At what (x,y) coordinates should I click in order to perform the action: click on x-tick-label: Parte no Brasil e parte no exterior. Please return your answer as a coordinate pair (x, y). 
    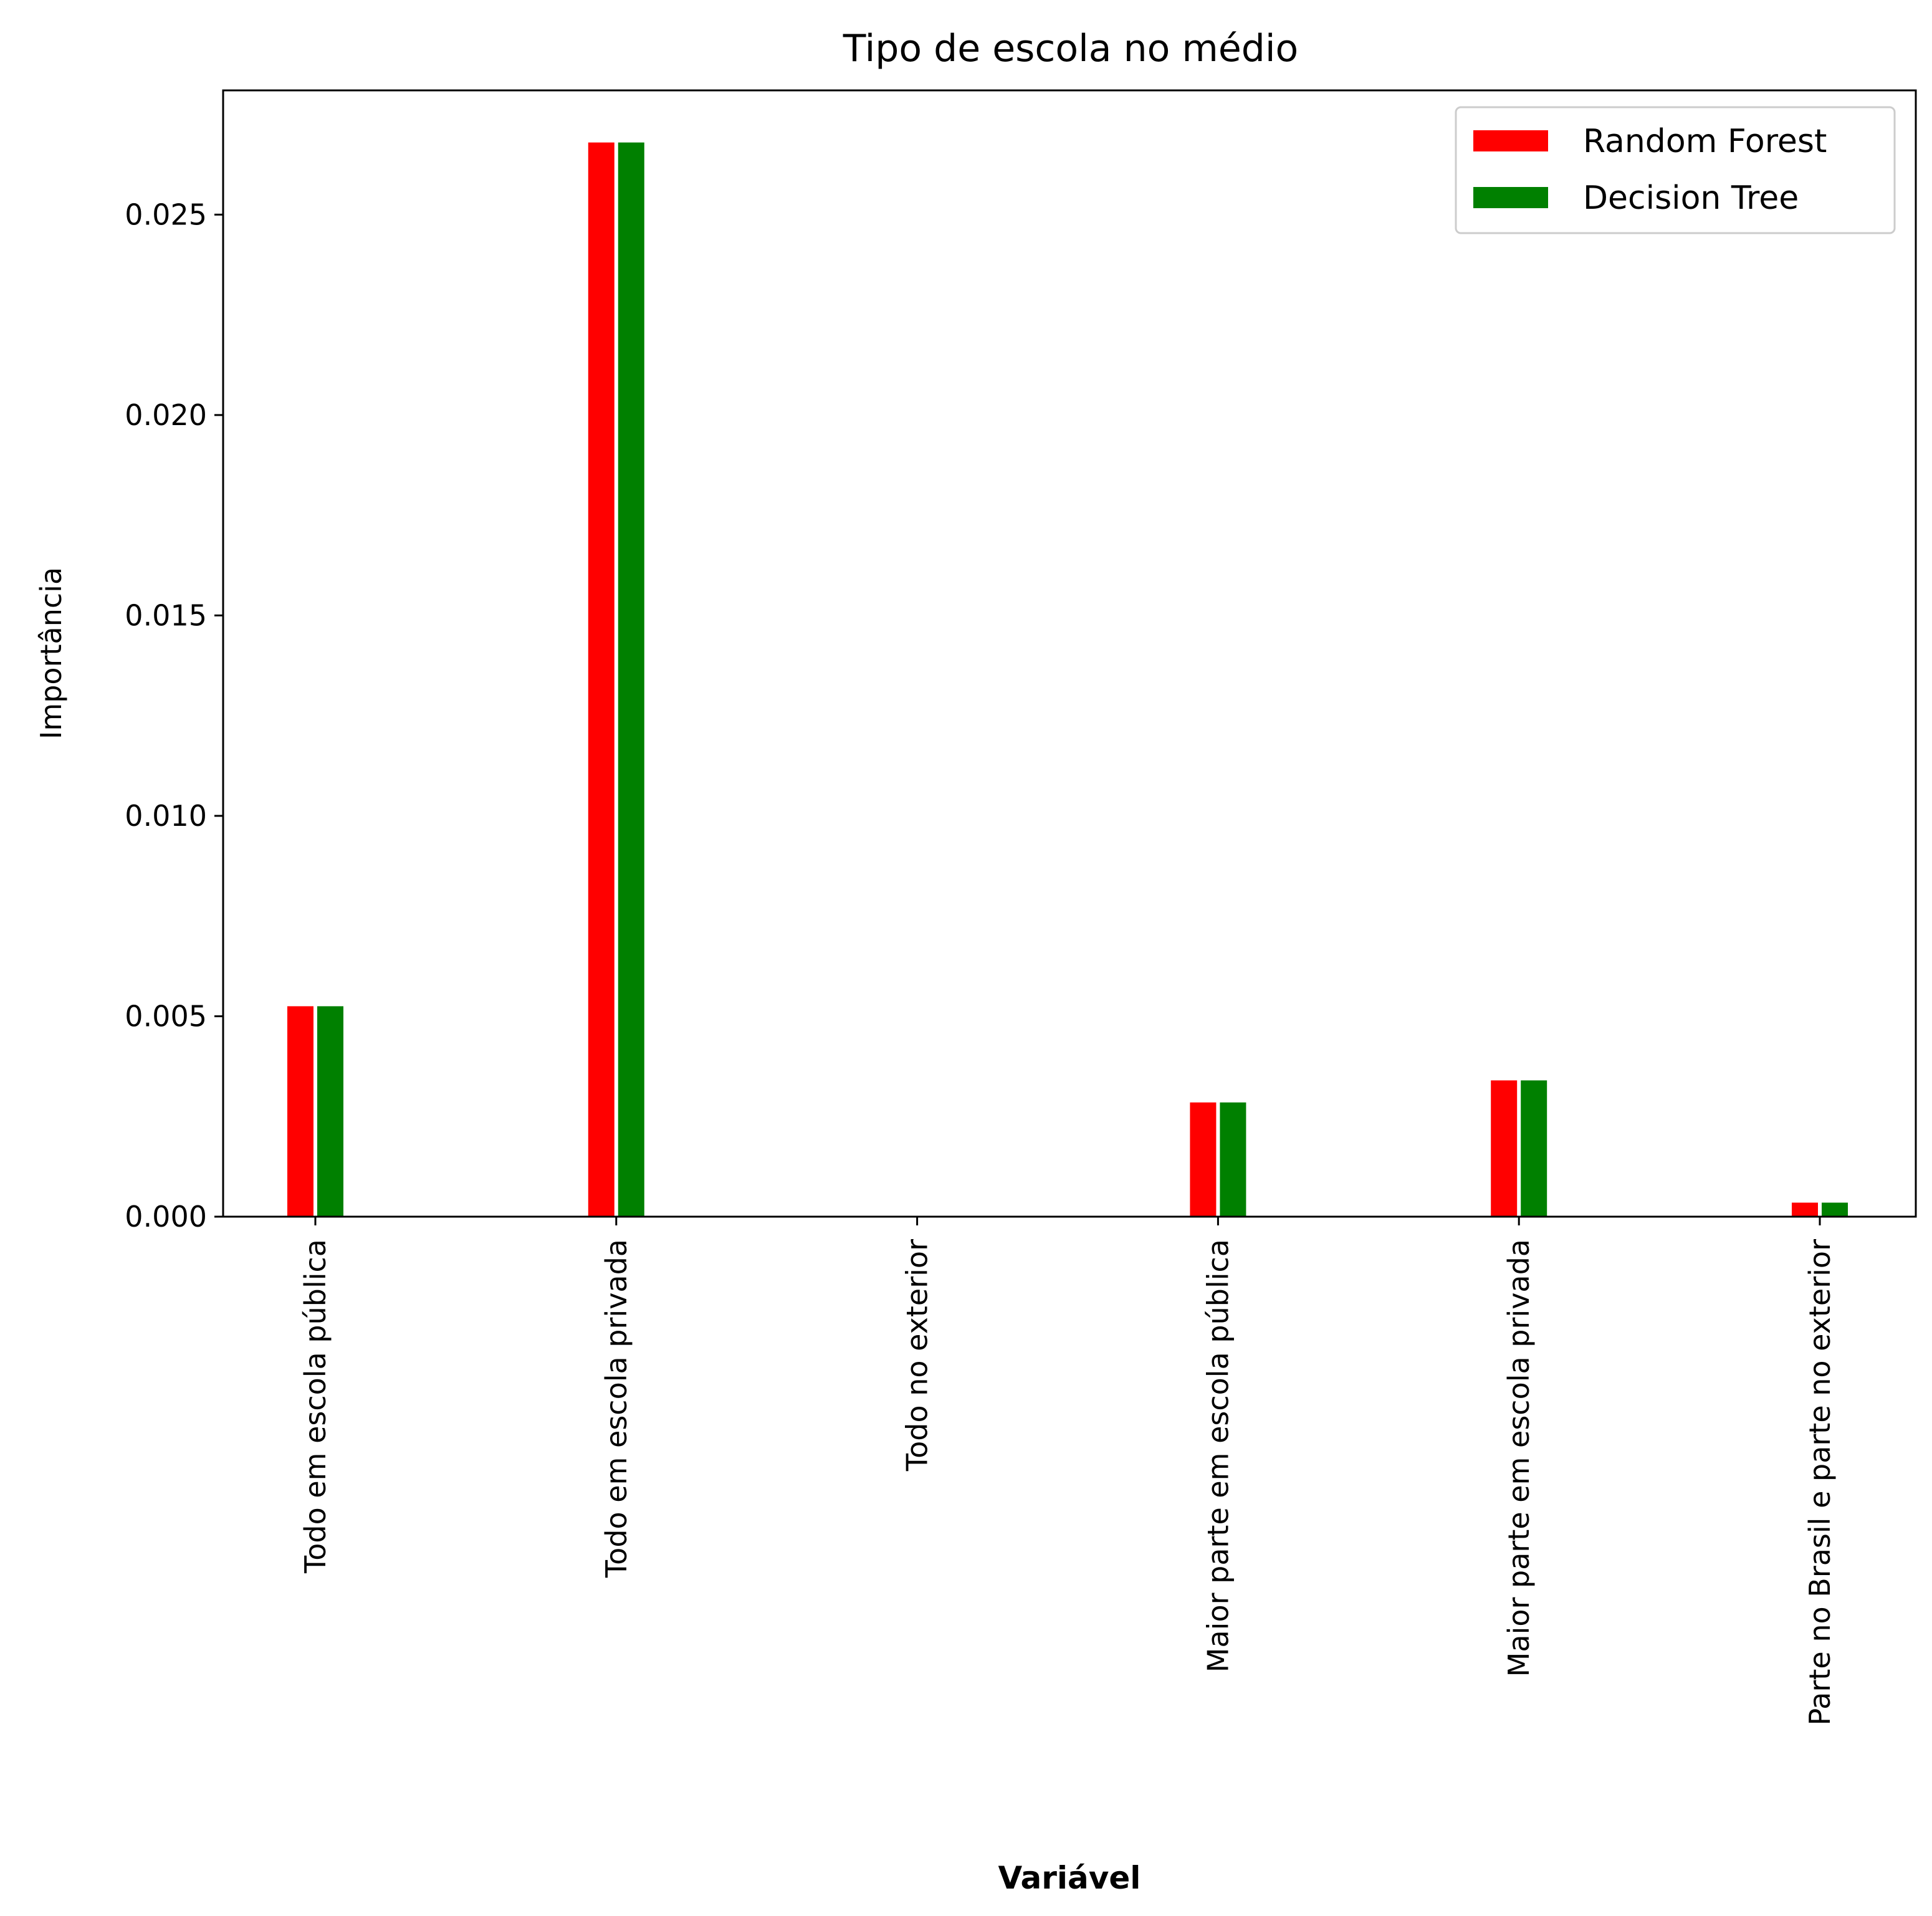
    Looking at the image, I should click on (1820, 1482).